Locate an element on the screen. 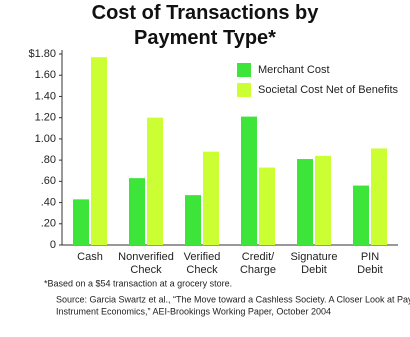 This screenshot has width=410, height=337. x-tick-label: Cash is located at coordinates (90, 257).